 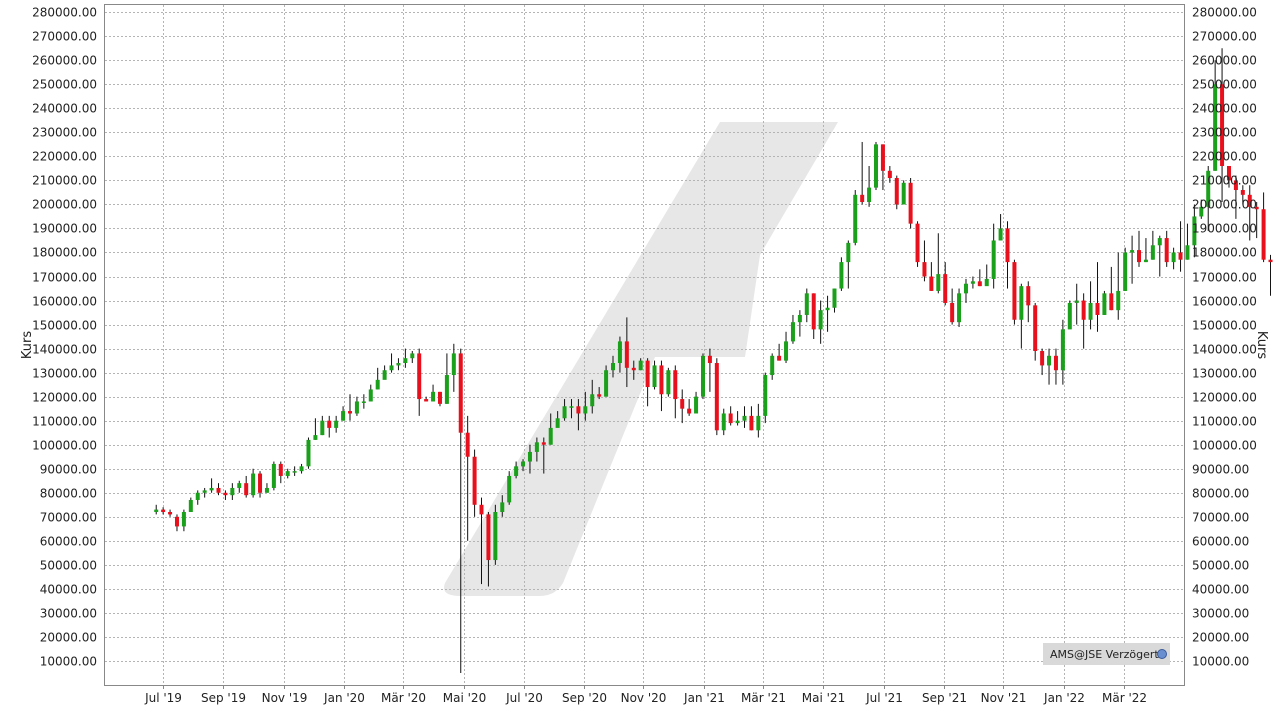 I want to click on y-tick-label-left: 260000.00, so click(x=64, y=61).